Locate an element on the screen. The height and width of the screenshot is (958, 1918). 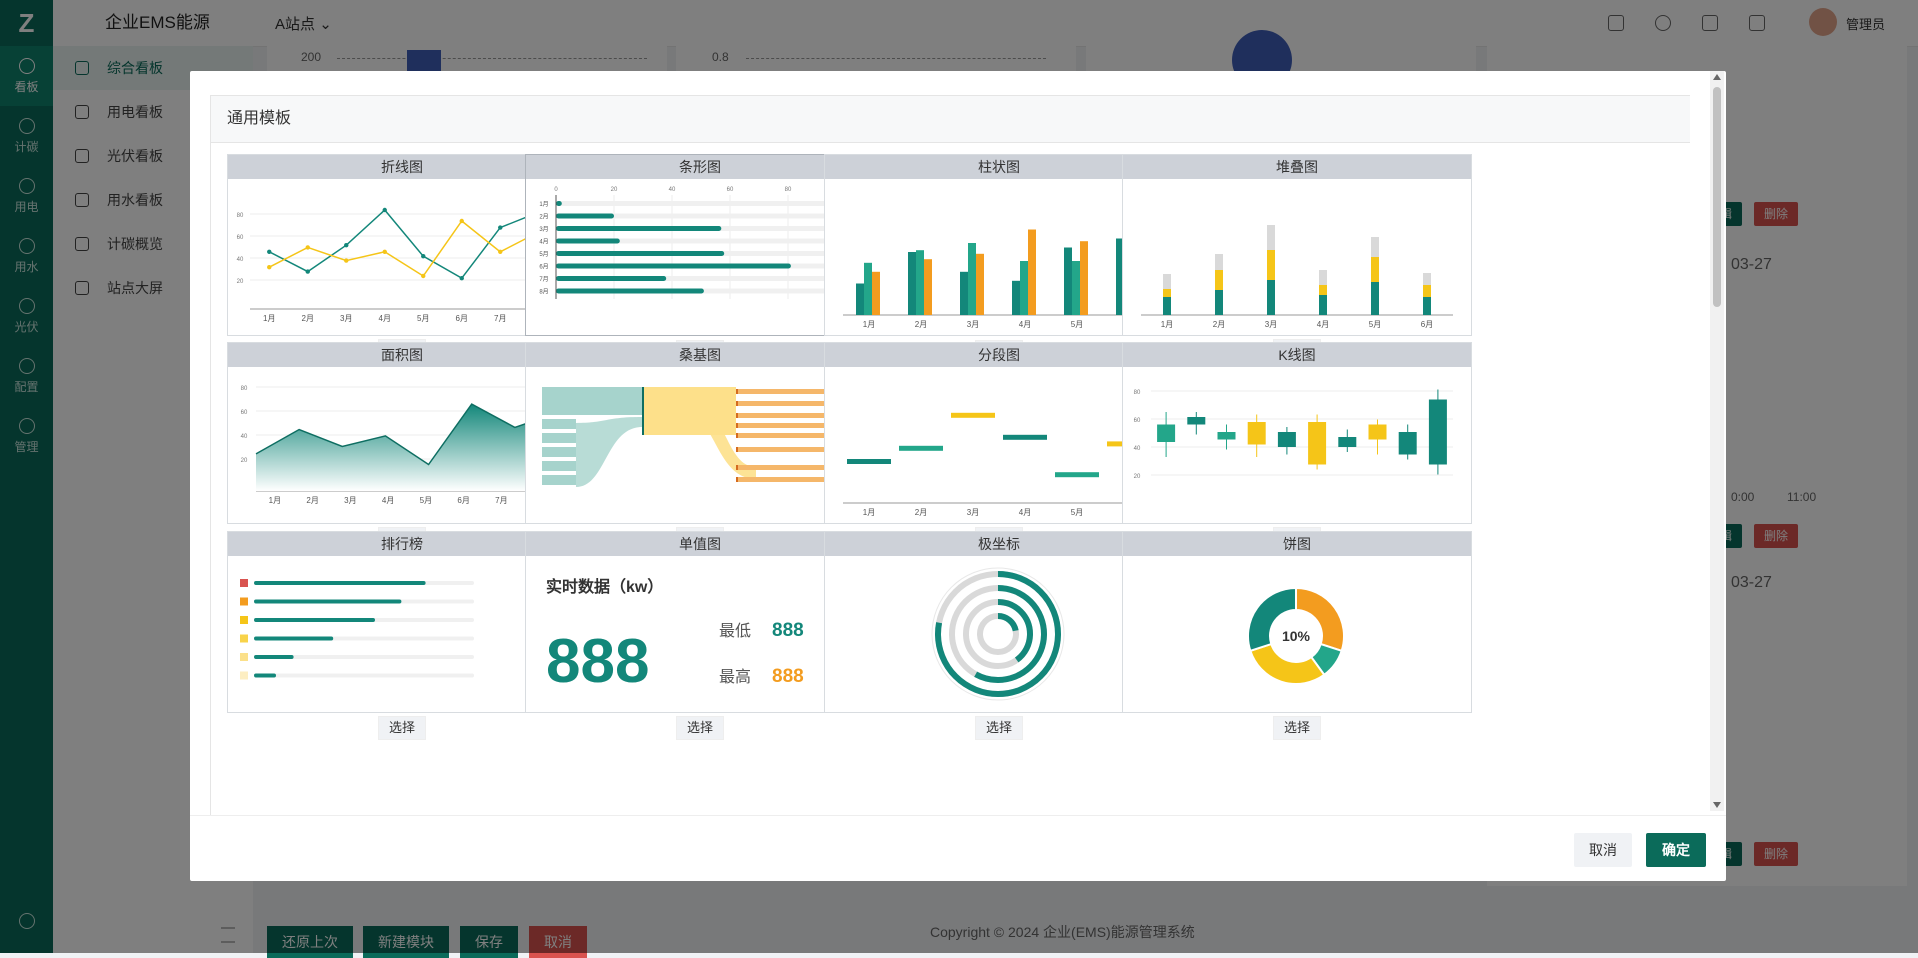
template-card: K线图 80 60 40 20 is located at coordinates (1297, 433).